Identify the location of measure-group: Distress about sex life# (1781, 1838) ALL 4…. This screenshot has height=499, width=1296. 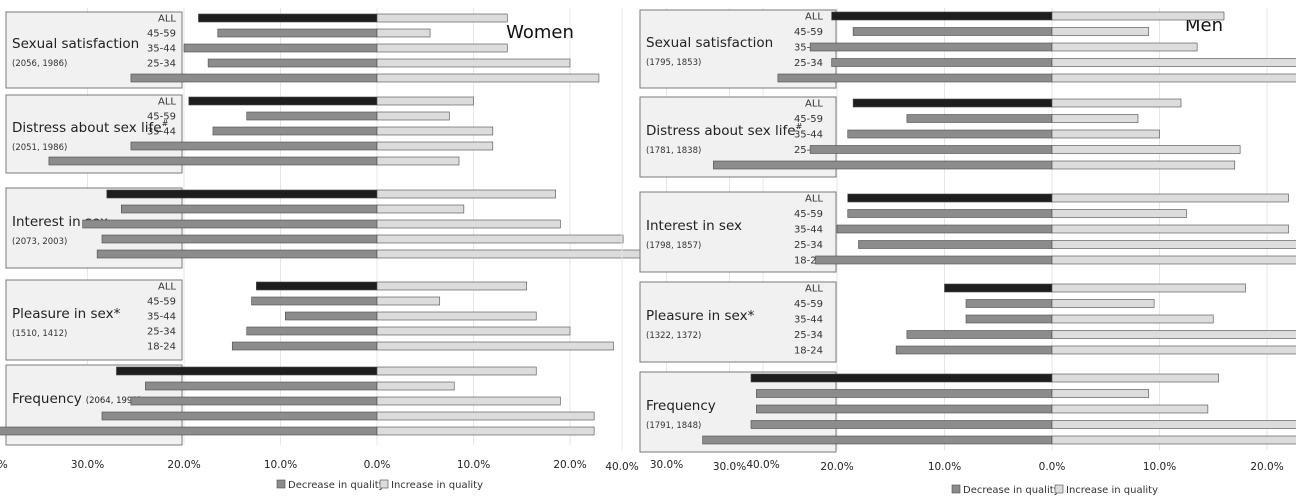
(940, 137).